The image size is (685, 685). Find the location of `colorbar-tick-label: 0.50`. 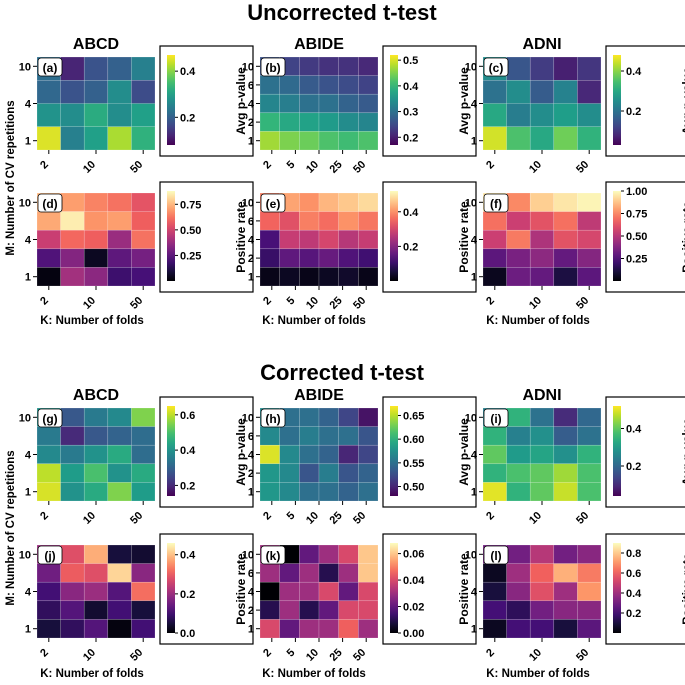

colorbar-tick-label: 0.50 is located at coordinates (190, 231).